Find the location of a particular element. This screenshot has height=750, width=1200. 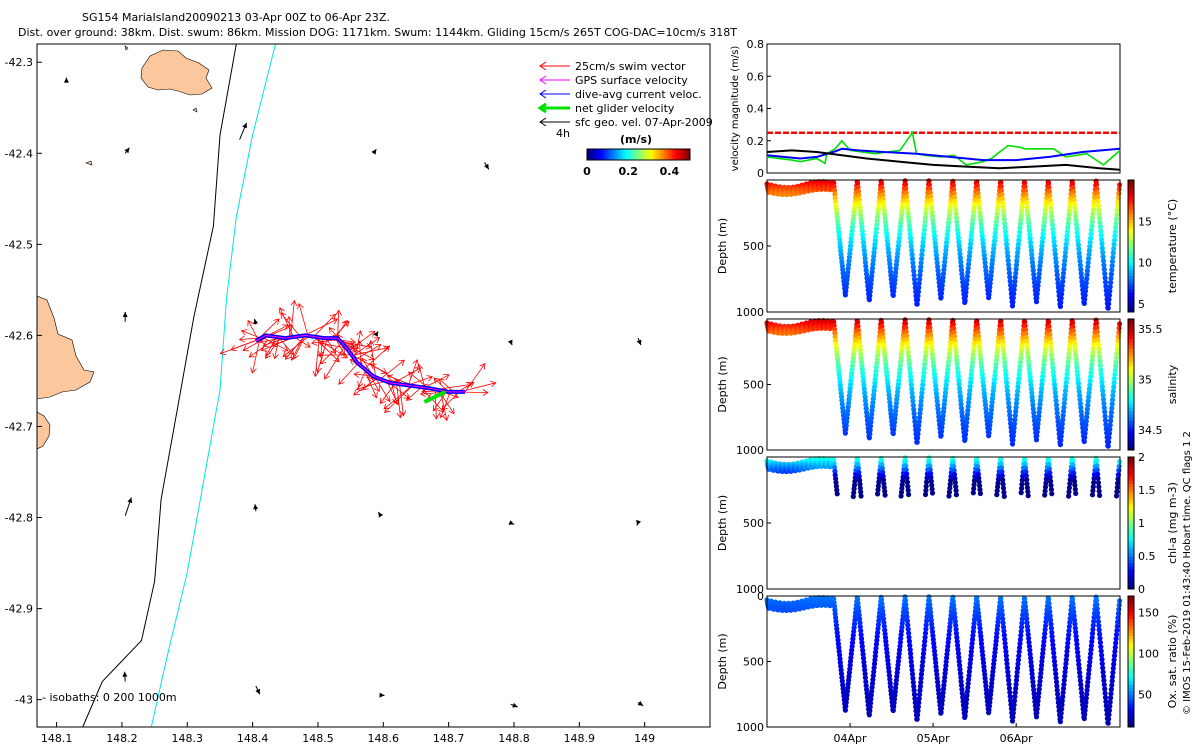

section-y-tick-label: 1000 is located at coordinates (750, 727).